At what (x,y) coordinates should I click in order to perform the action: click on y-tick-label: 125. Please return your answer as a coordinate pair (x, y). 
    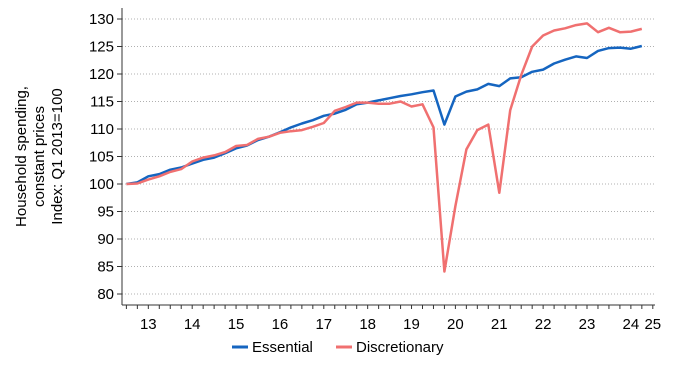
    Looking at the image, I should click on (101, 47).